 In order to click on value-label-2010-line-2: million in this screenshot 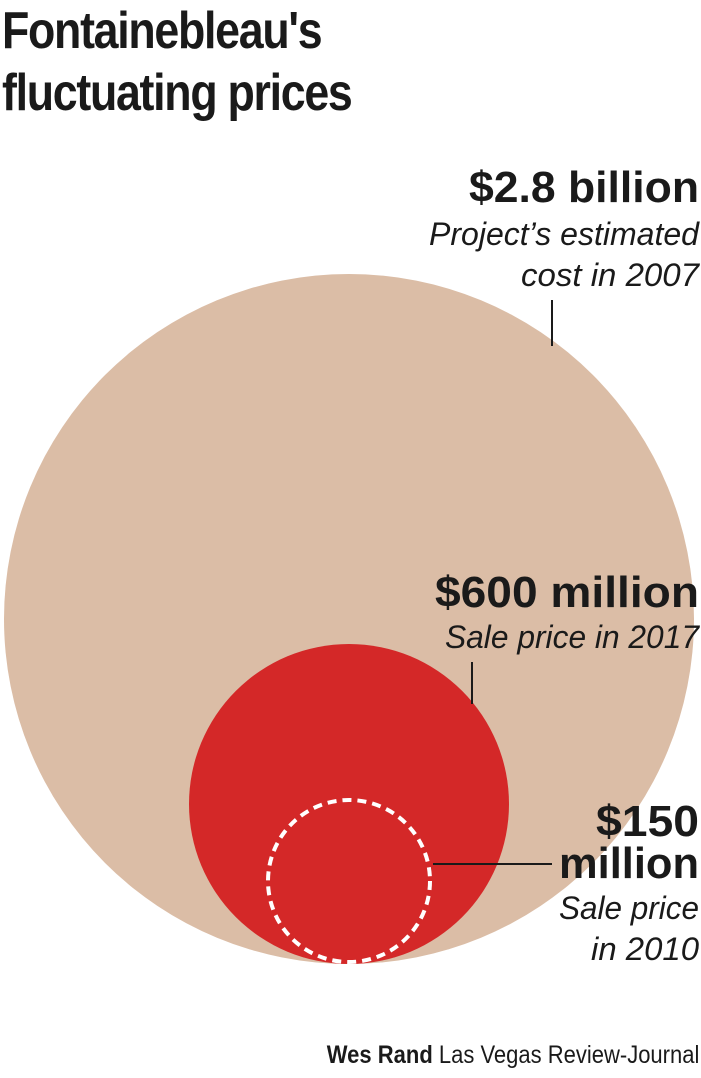, I will do `click(629, 863)`.